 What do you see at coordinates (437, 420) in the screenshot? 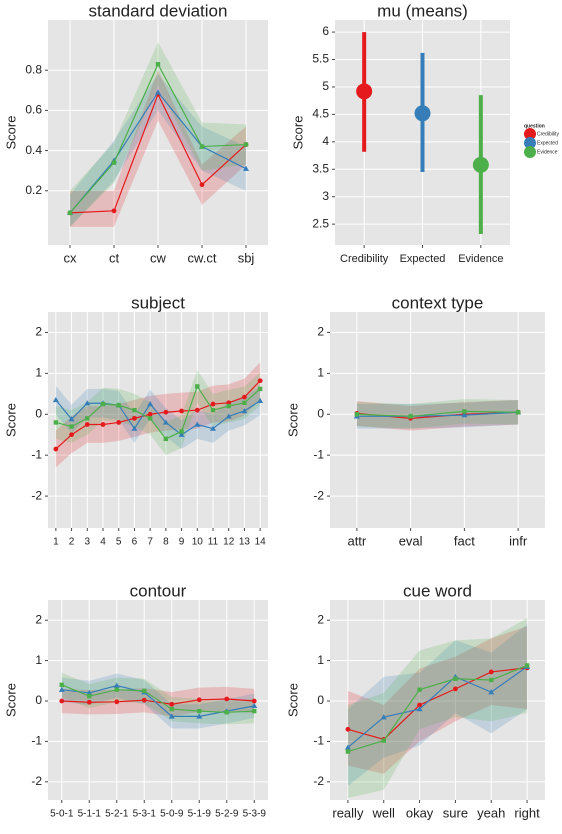
I see `plot-background` at bounding box center [437, 420].